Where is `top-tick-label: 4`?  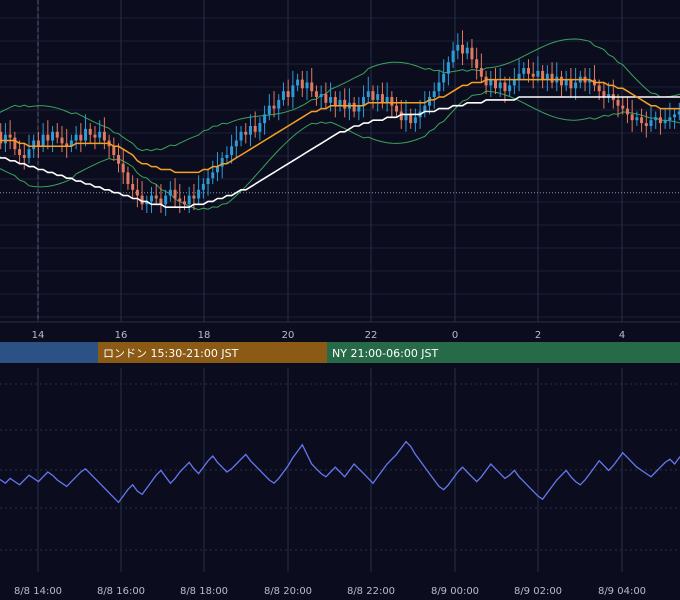
top-tick-label: 4 is located at coordinates (622, 335).